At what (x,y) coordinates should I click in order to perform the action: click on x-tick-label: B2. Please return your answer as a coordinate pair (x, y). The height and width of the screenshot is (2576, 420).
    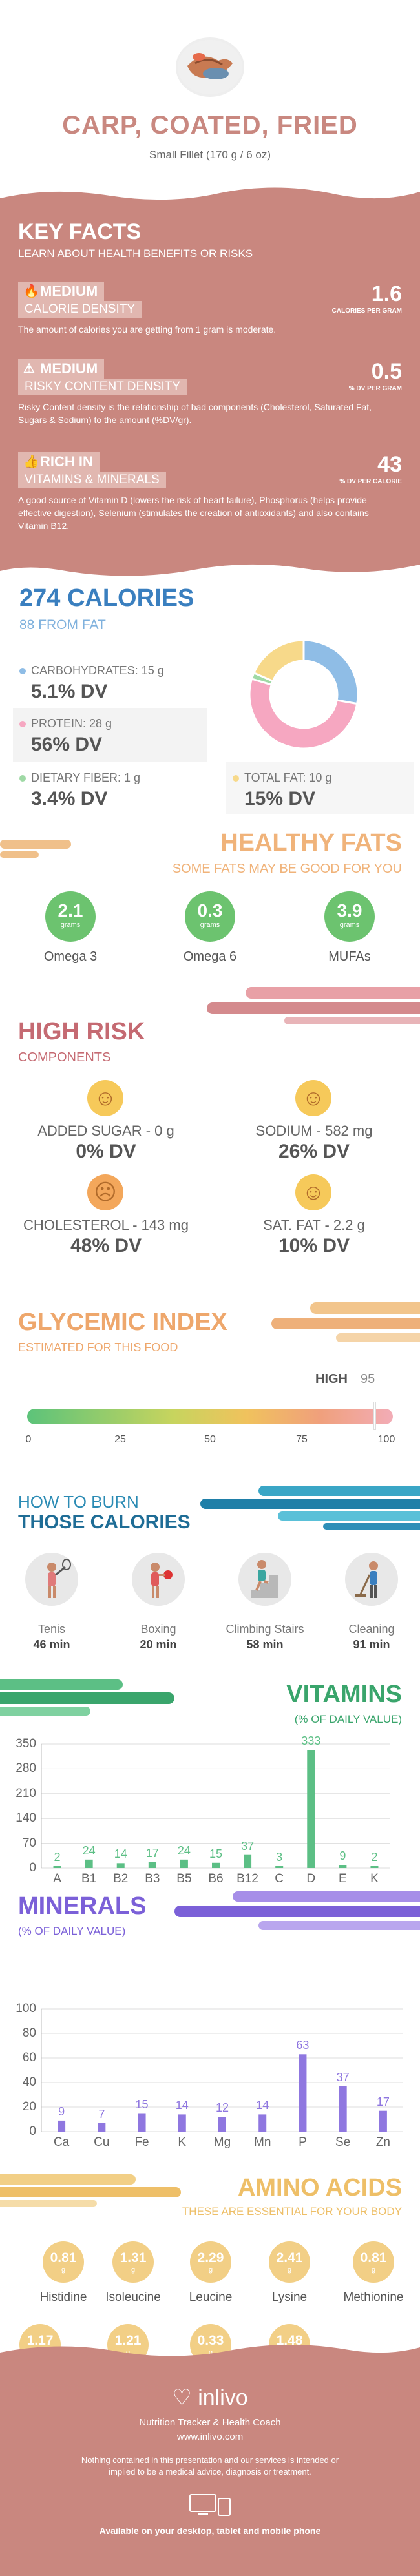
    Looking at the image, I should click on (121, 1878).